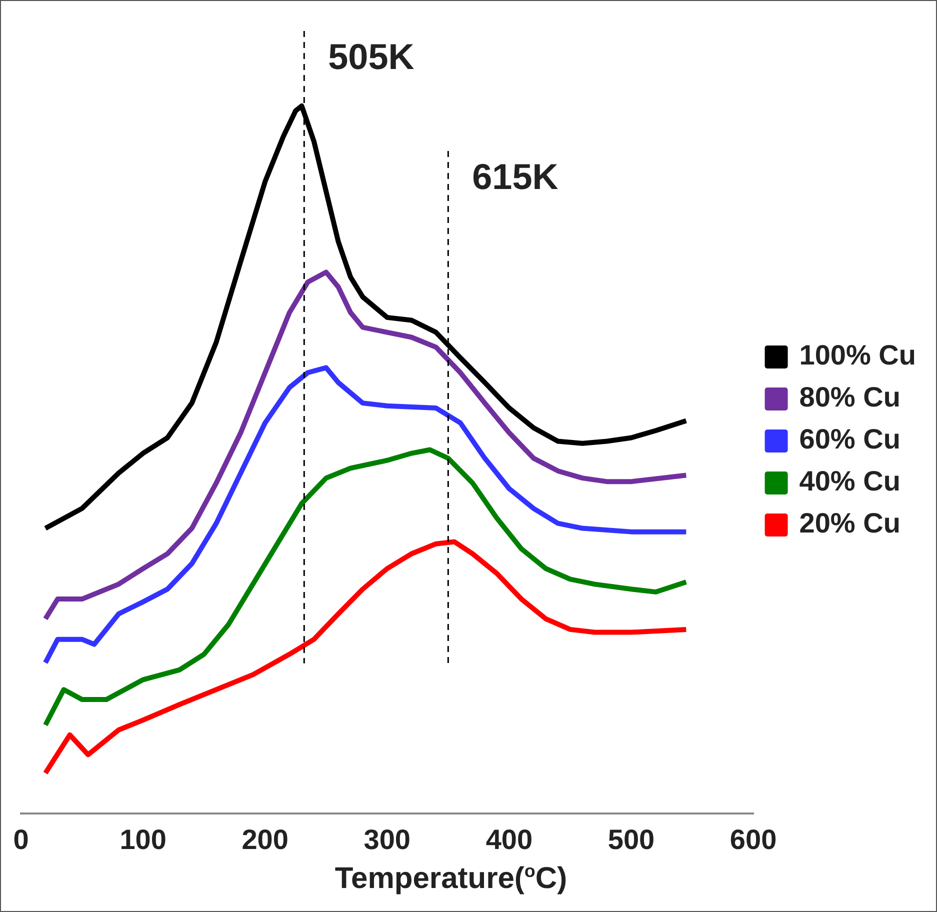 The height and width of the screenshot is (912, 937). What do you see at coordinates (371, 56) in the screenshot?
I see `ref-line-label: 505K` at bounding box center [371, 56].